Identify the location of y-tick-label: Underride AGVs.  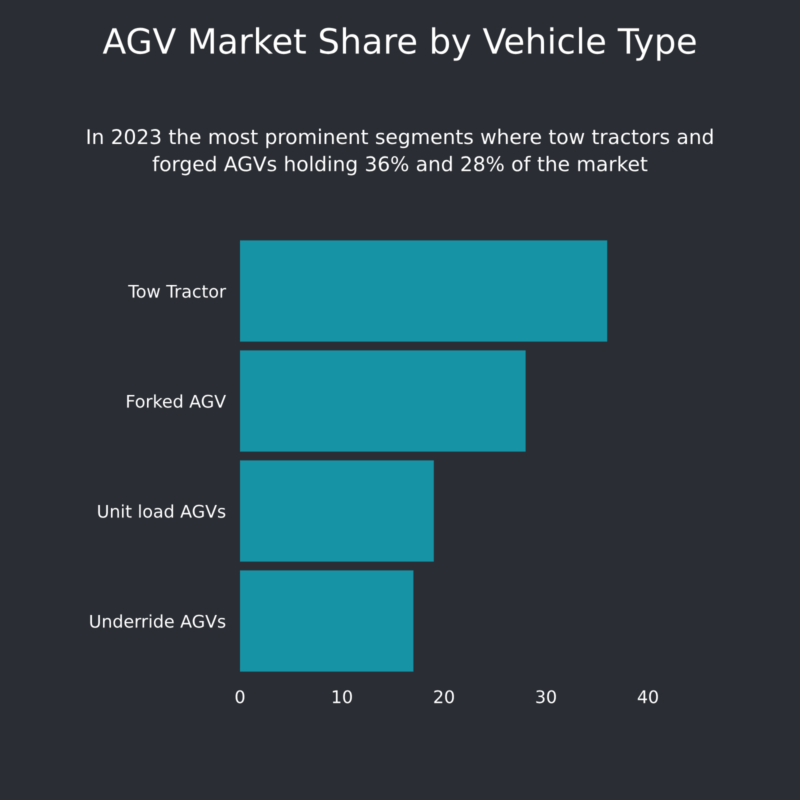
(158, 621).